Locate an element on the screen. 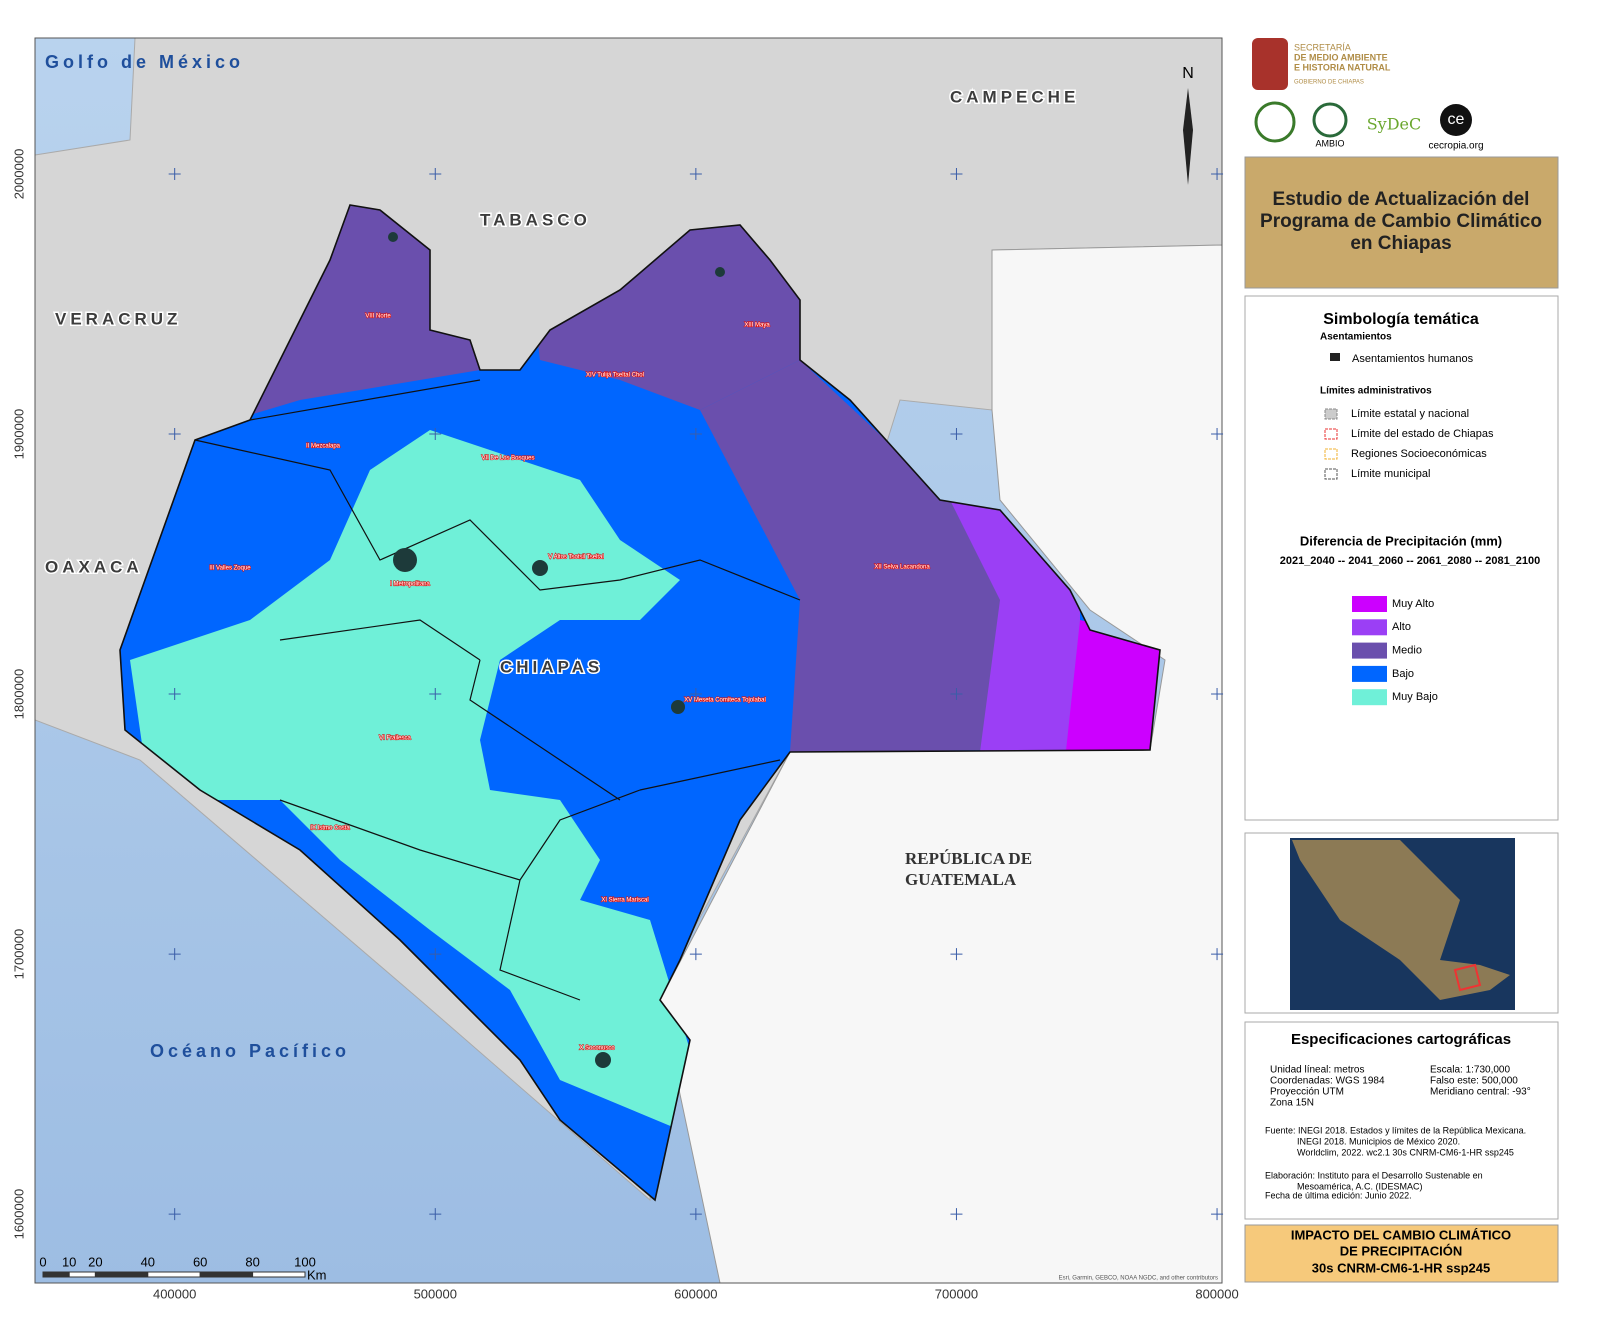 Image resolution: width=1600 pixels, height=1343 pixels. legend-item: Límite del estado de Chiapas is located at coordinates (1422, 434).